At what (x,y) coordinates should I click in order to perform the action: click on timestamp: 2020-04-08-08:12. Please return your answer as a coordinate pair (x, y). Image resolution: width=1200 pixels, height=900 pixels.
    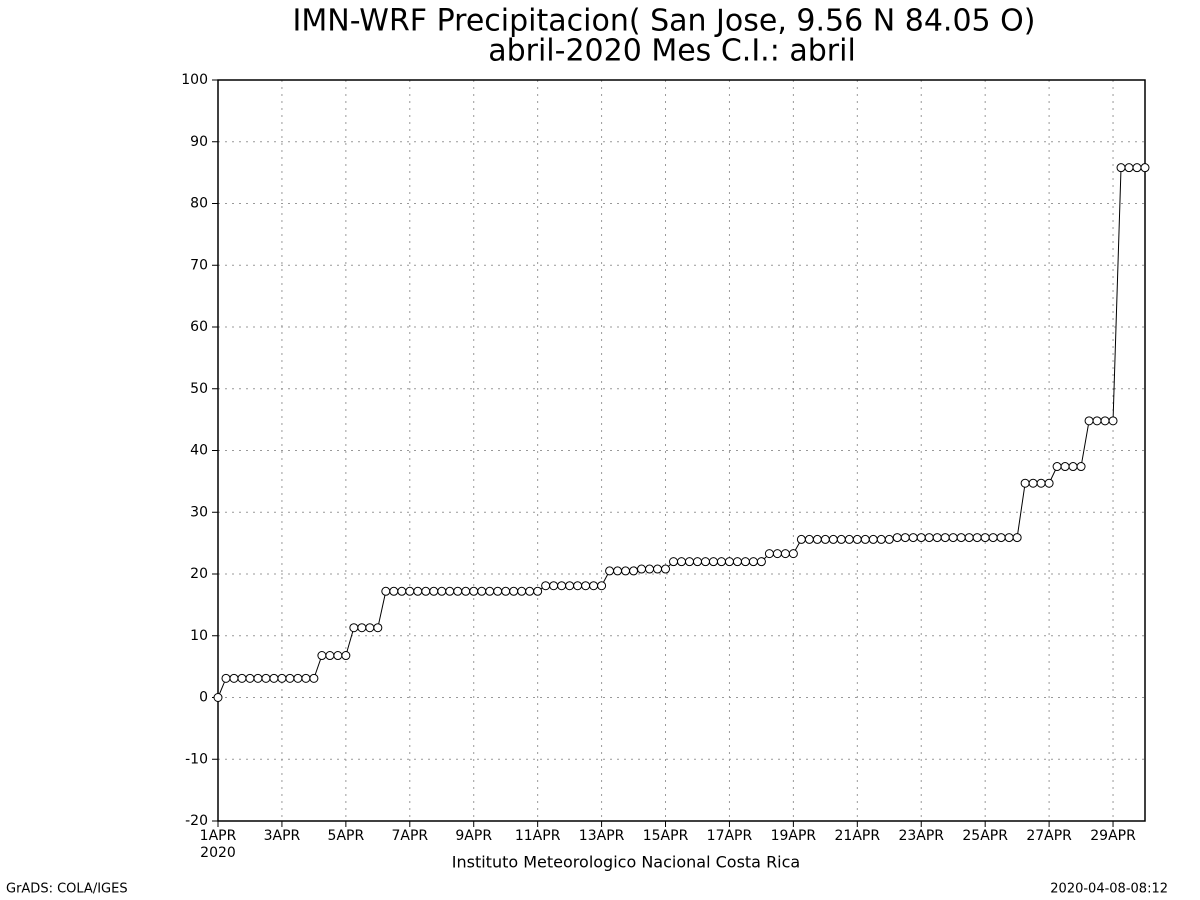
    Looking at the image, I should click on (1109, 889).